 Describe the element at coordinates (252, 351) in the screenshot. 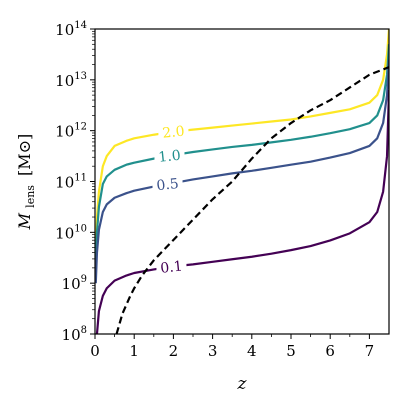

I see `x-tick-label: 4` at that location.